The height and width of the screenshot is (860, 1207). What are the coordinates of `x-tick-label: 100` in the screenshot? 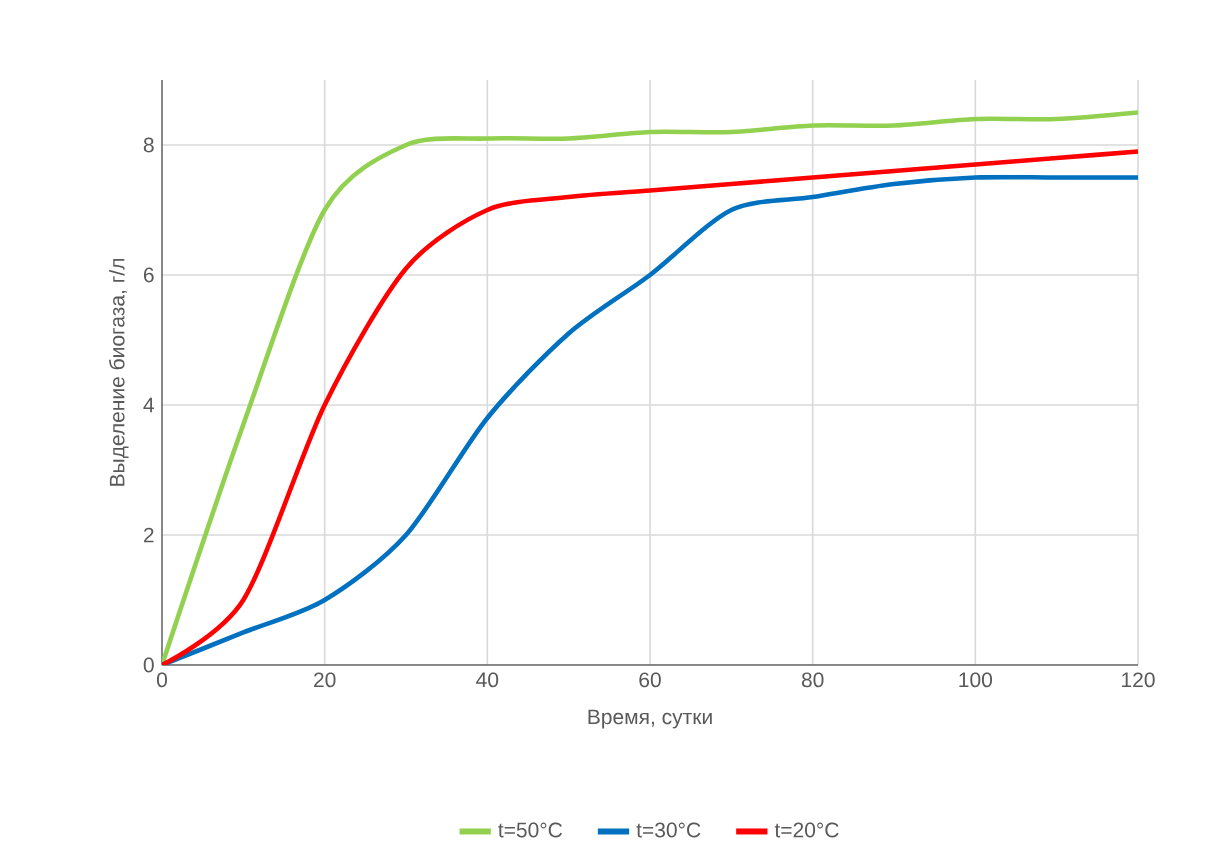 It's located at (976, 680).